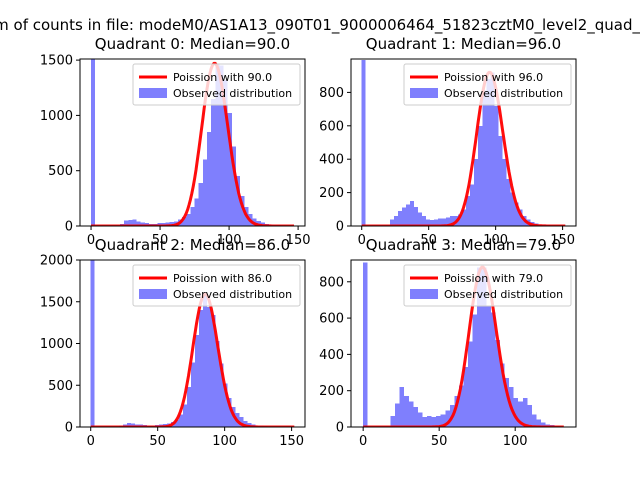  What do you see at coordinates (463, 142) in the screenshot?
I see `axes-frame` at bounding box center [463, 142].